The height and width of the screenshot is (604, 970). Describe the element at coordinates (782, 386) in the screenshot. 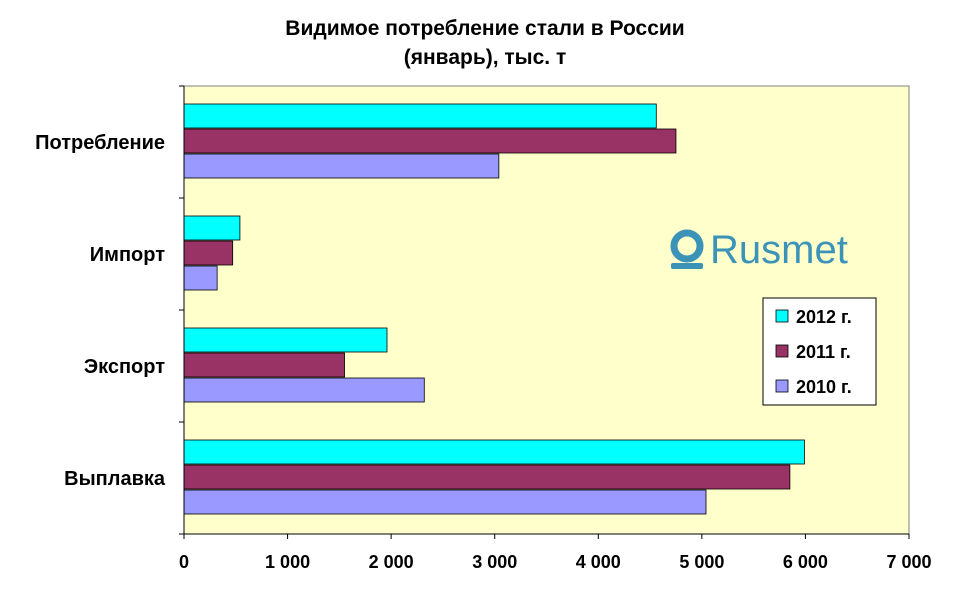

I see `legend-swatch-2010` at that location.